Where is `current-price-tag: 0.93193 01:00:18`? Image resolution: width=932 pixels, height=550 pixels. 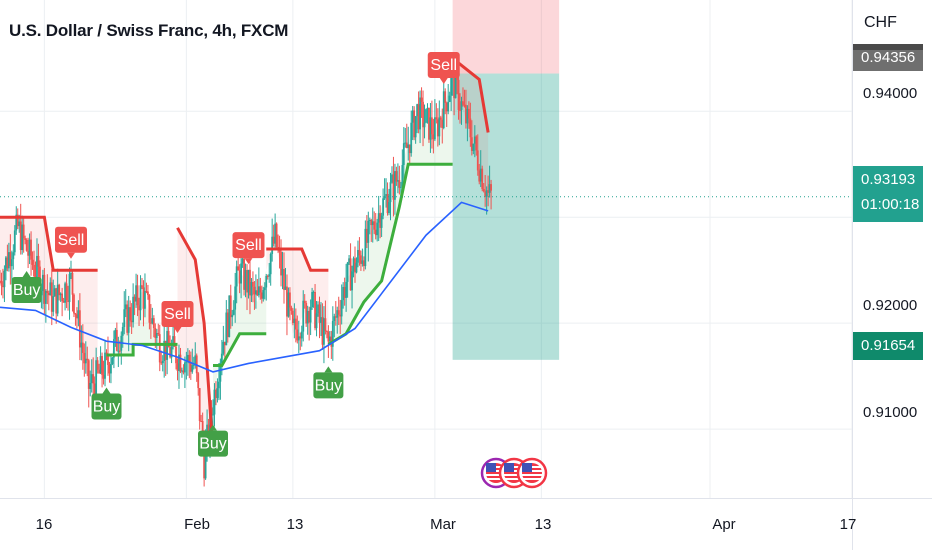
current-price-tag: 0.93193 01:00:18 is located at coordinates (888, 194).